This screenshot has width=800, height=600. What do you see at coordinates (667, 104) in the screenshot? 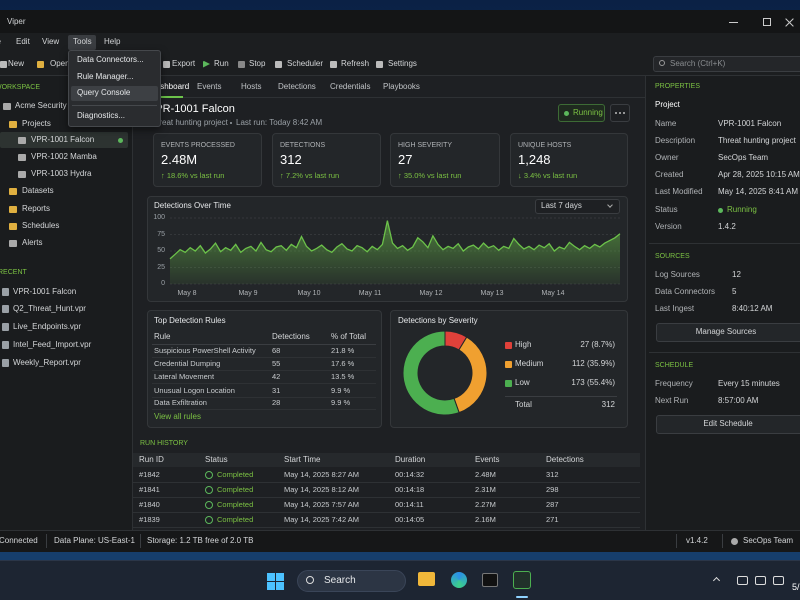
I see `section-title: Project` at bounding box center [667, 104].